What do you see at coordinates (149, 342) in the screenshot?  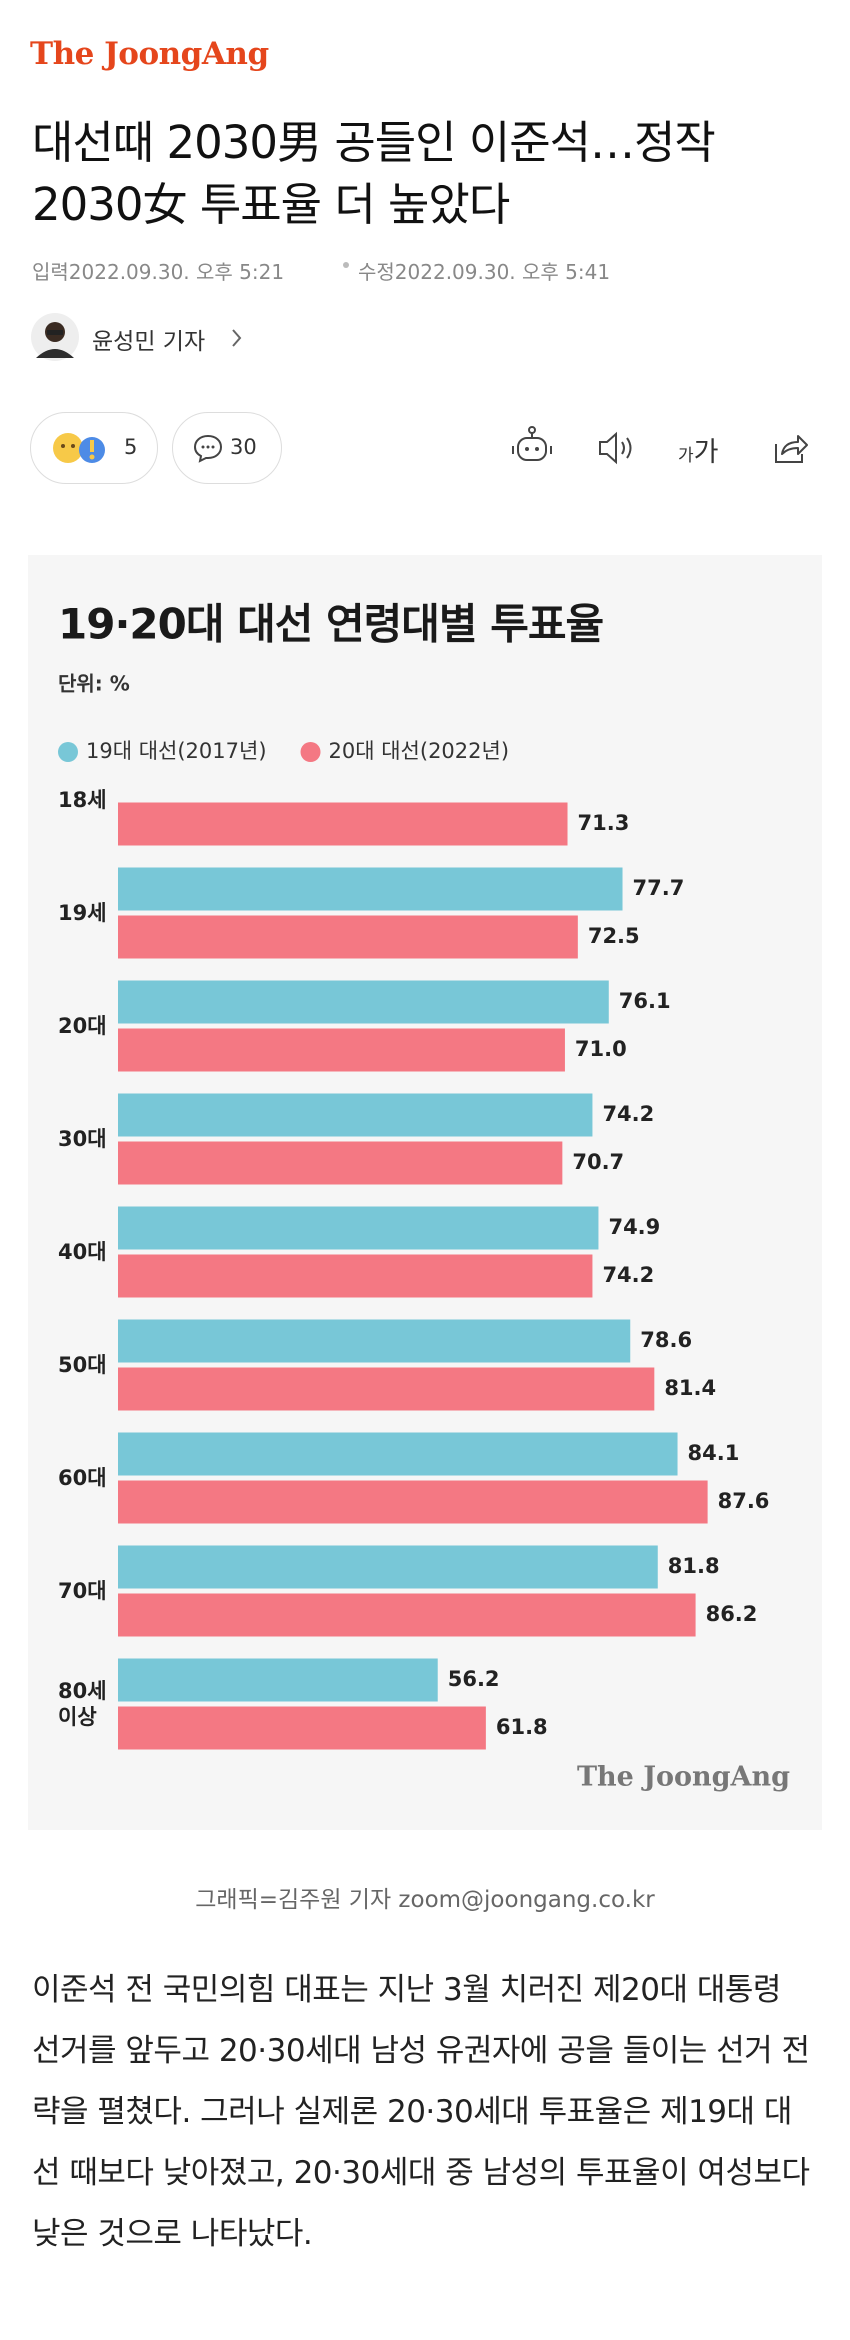 I see `author-name: 윤성민 기자` at bounding box center [149, 342].